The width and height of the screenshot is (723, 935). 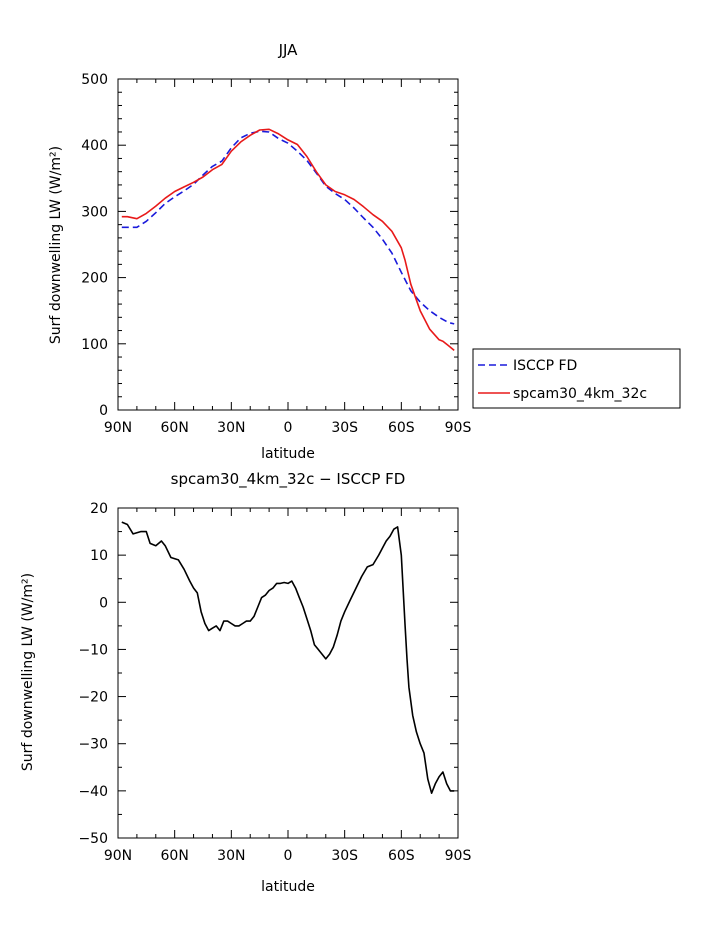 I want to click on y-tick-label: 100, so click(x=94, y=345).